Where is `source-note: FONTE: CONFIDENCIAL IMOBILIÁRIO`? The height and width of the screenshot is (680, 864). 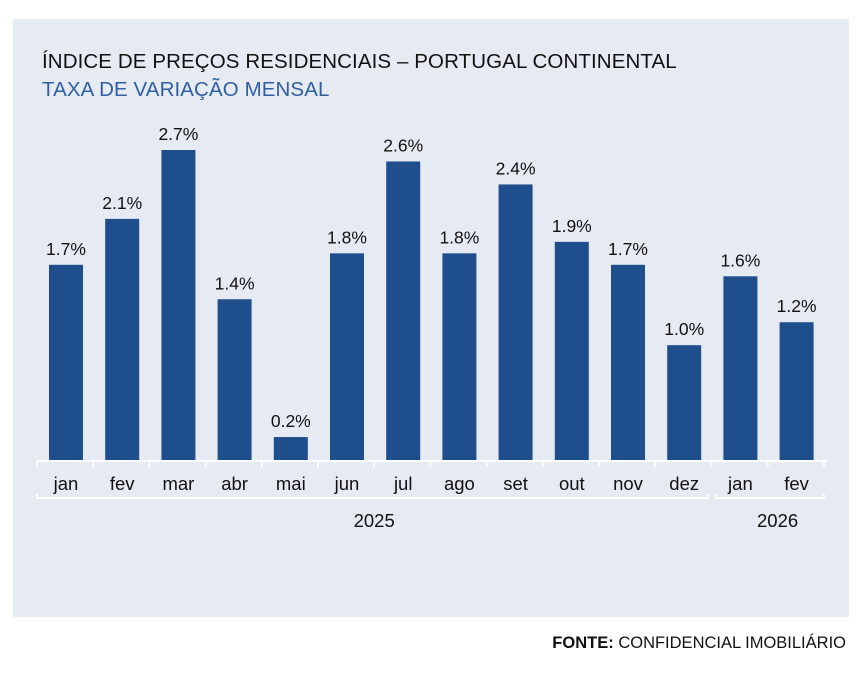 source-note: FONTE: CONFIDENCIAL IMOBILIÁRIO is located at coordinates (699, 643).